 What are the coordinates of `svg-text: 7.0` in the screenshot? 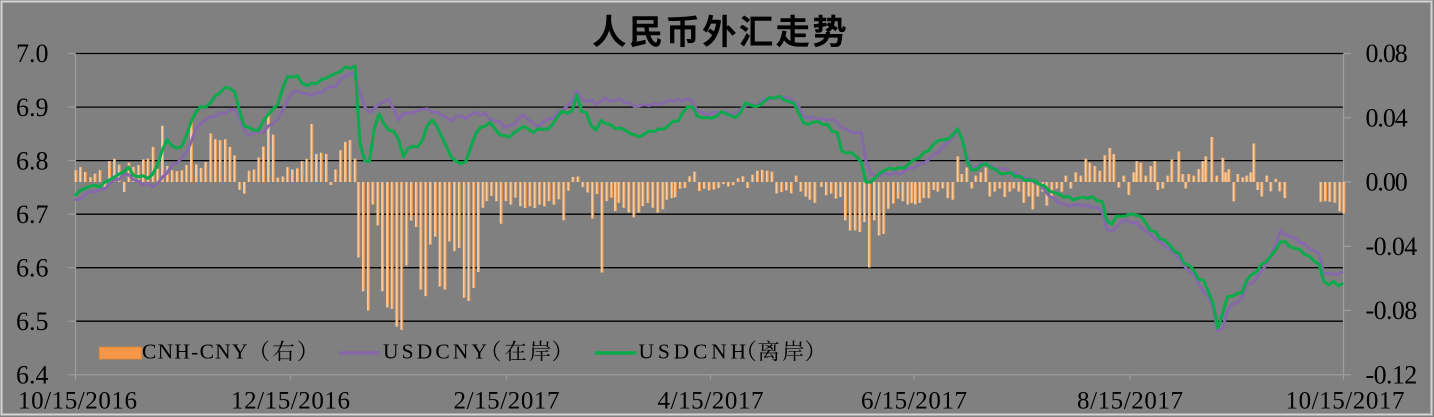 It's located at (32, 53).